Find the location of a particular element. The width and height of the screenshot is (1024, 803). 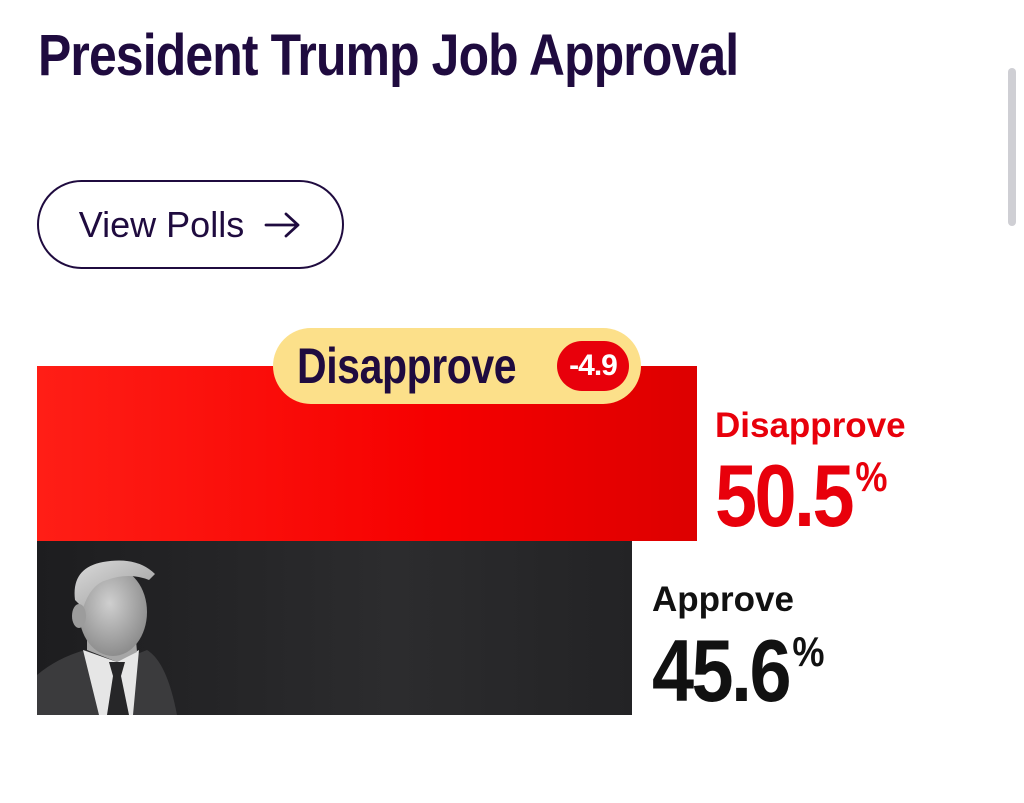

view-polls-label: View Polls is located at coordinates (161, 224).